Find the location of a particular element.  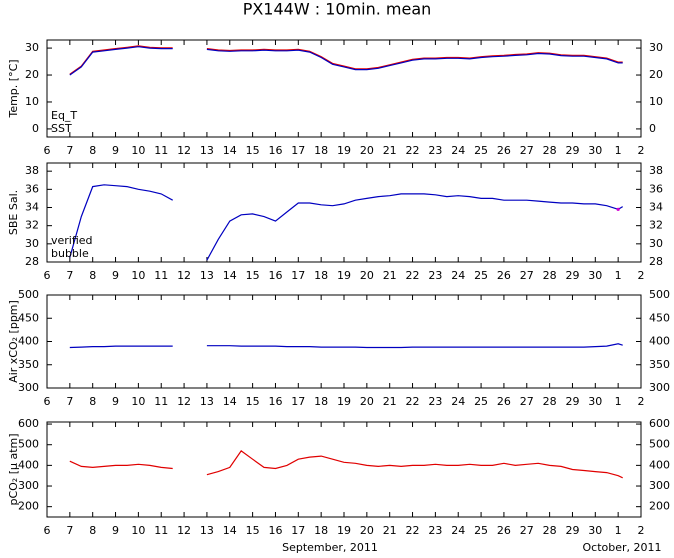

x-tick-label: 1 is located at coordinates (618, 530).